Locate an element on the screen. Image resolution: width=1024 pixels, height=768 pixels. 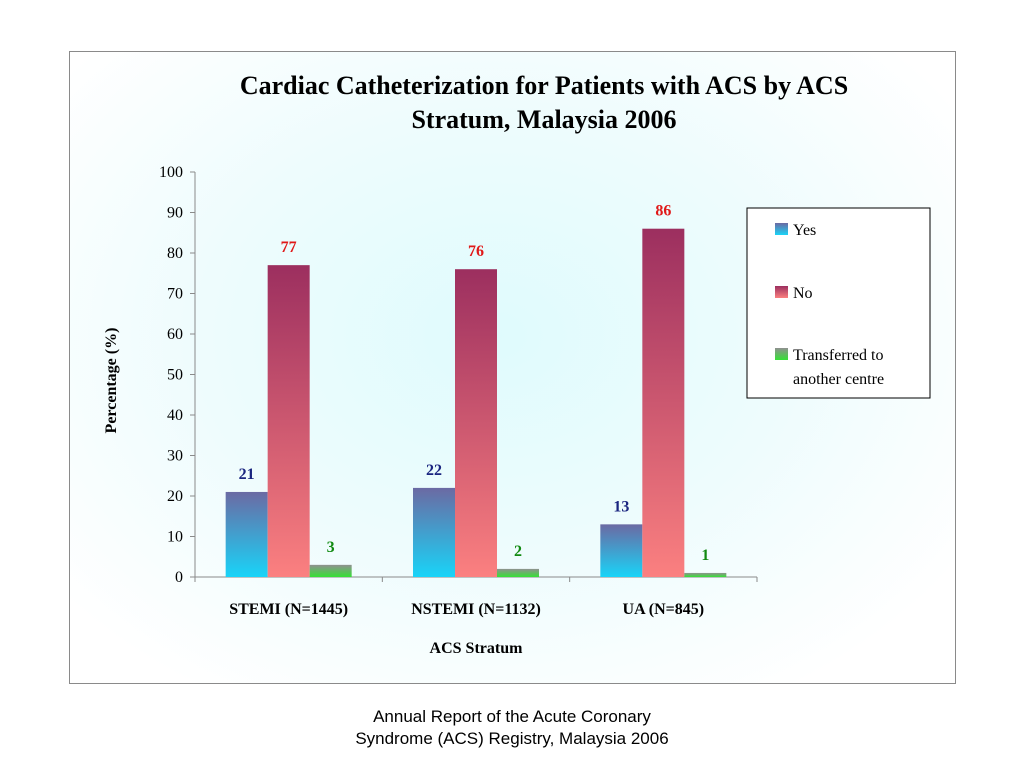
y-tick-label: 90 is located at coordinates (175, 213).